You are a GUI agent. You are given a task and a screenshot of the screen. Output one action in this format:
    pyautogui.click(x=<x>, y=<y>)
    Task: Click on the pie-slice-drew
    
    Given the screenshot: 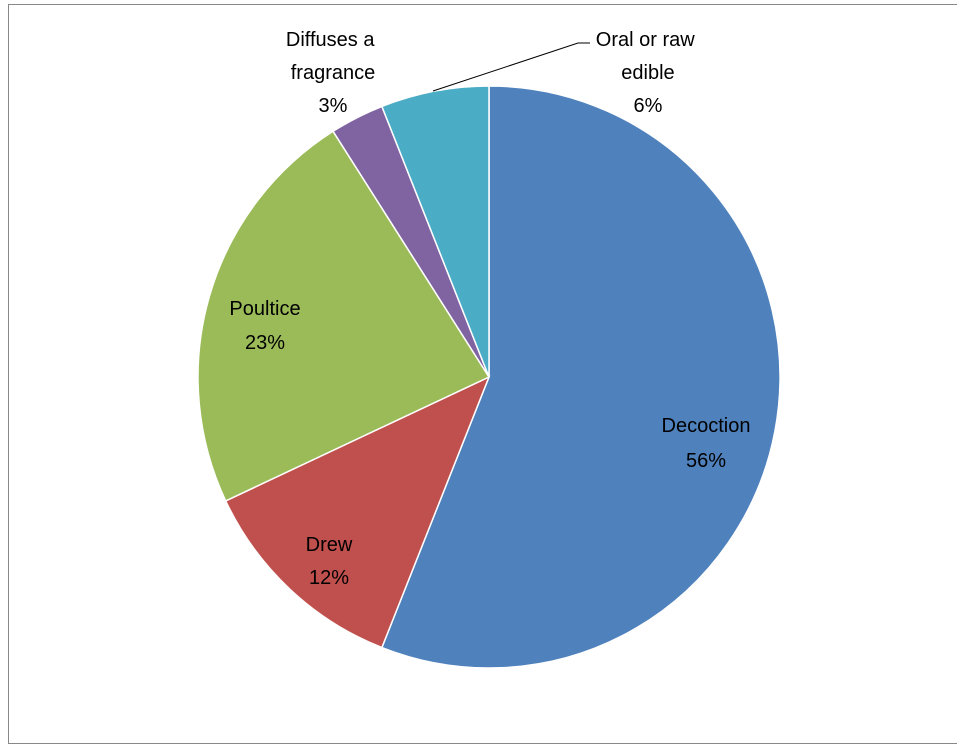 What is the action you would take?
    pyautogui.click(x=357, y=512)
    